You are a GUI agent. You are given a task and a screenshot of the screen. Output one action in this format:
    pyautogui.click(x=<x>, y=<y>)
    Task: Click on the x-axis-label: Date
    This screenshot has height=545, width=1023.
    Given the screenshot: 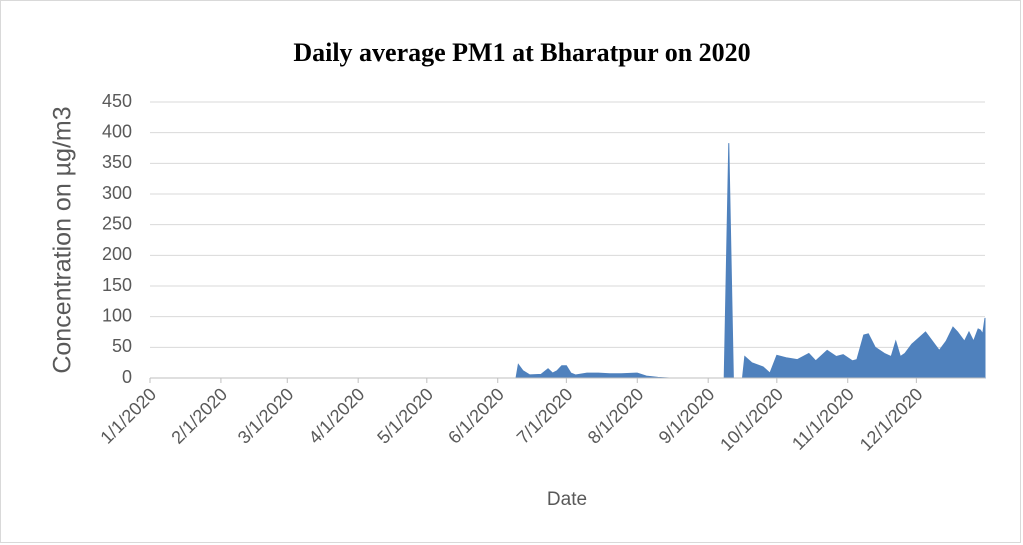 What is the action you would take?
    pyautogui.click(x=567, y=499)
    